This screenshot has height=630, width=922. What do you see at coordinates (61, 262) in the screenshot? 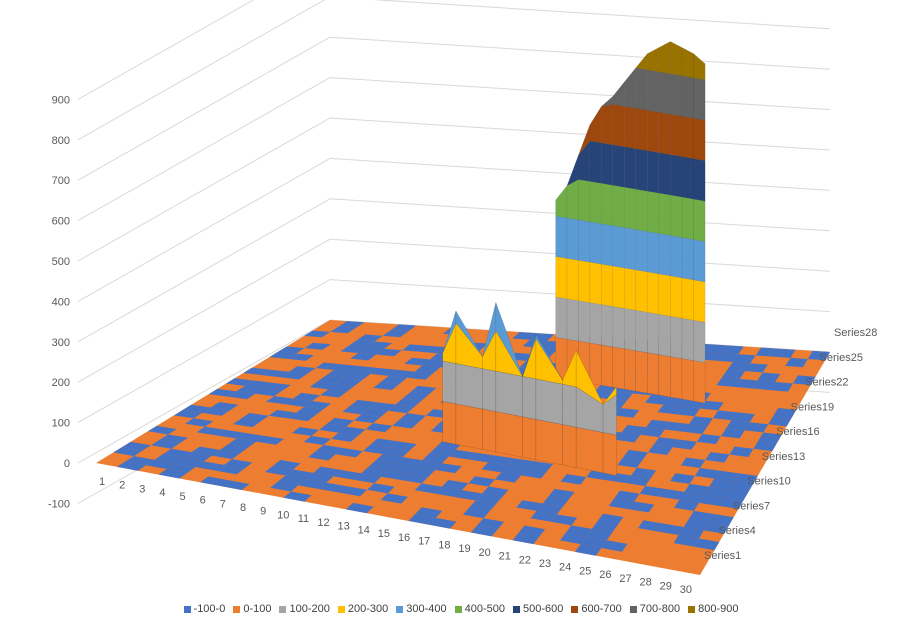
I see `z-tick-label: 500` at bounding box center [61, 262].